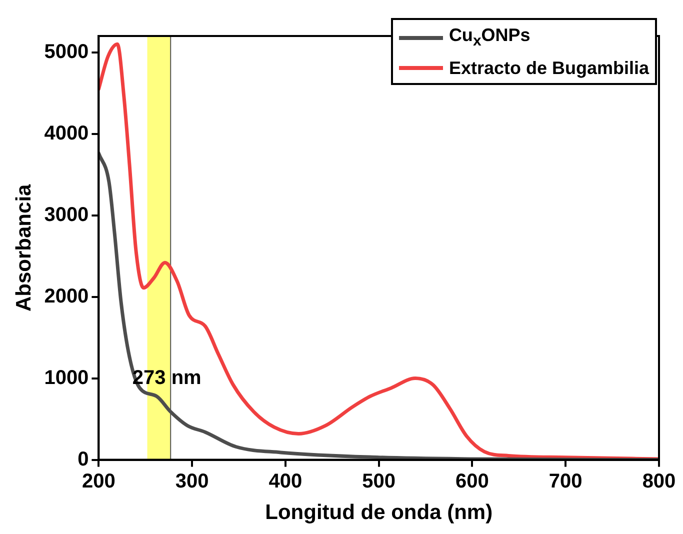 This screenshot has height=534, width=683. What do you see at coordinates (379, 512) in the screenshot?
I see `x-axis-title: Longitud de onda (nm)` at bounding box center [379, 512].